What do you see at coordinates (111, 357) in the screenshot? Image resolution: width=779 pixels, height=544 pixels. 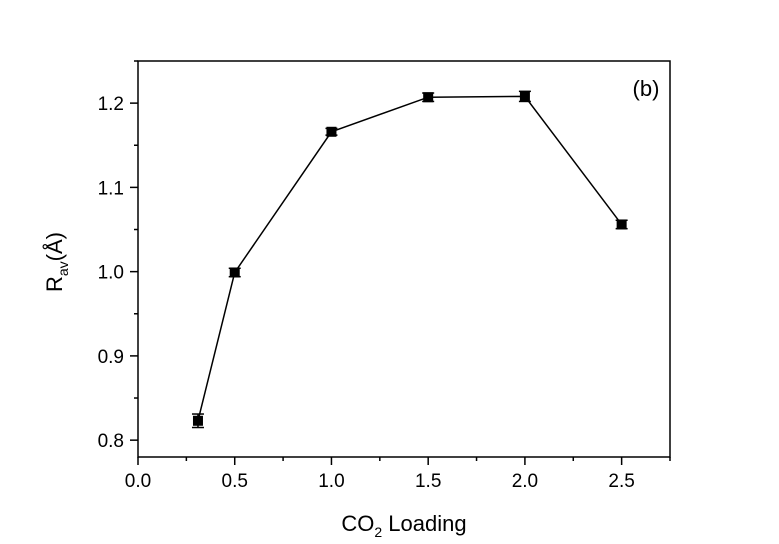 I see `y-tick-label: 0.9` at bounding box center [111, 357].